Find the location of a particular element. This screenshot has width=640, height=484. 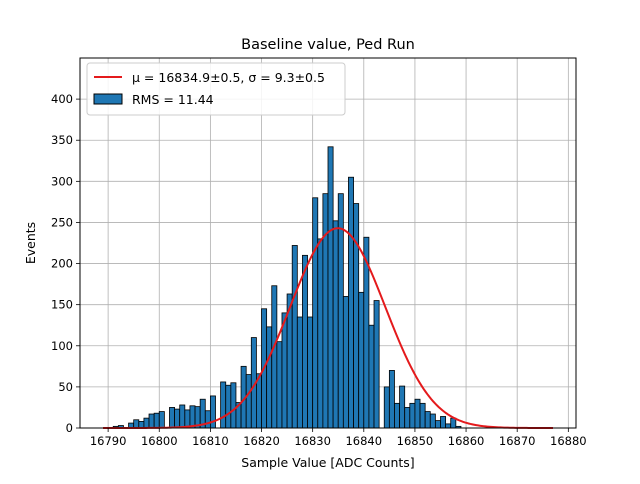

y-tick-label: 100 is located at coordinates (62, 346).